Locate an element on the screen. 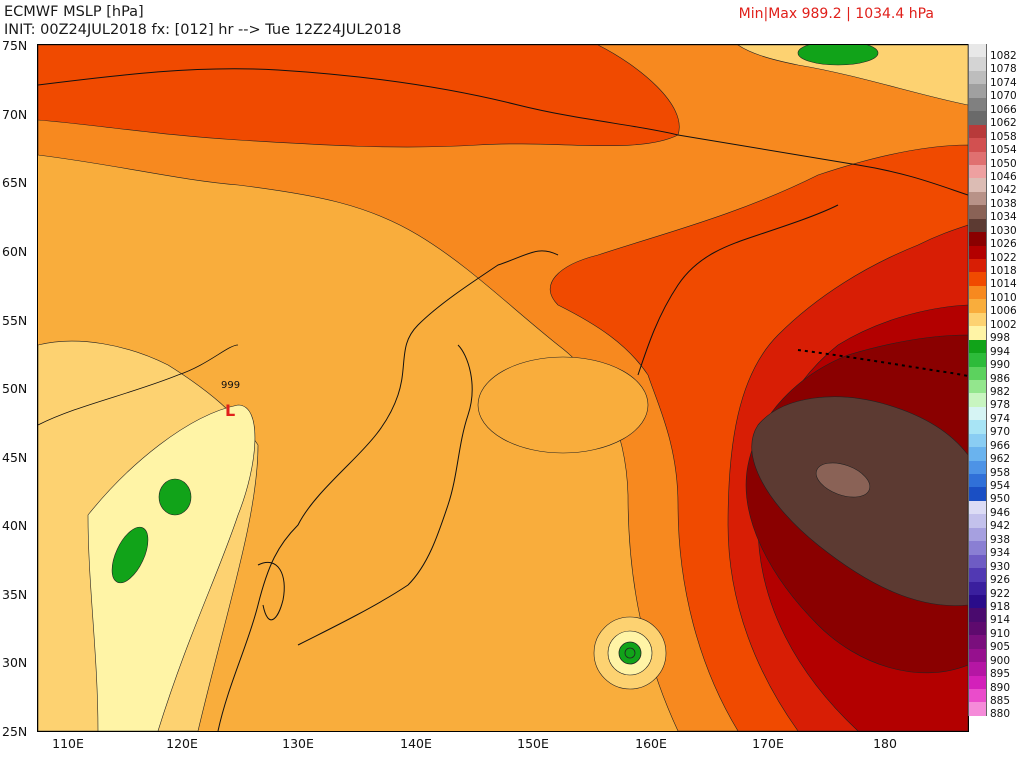 This screenshot has width=1024, height=768. colorbar-label: 1018 is located at coordinates (1003, 271).